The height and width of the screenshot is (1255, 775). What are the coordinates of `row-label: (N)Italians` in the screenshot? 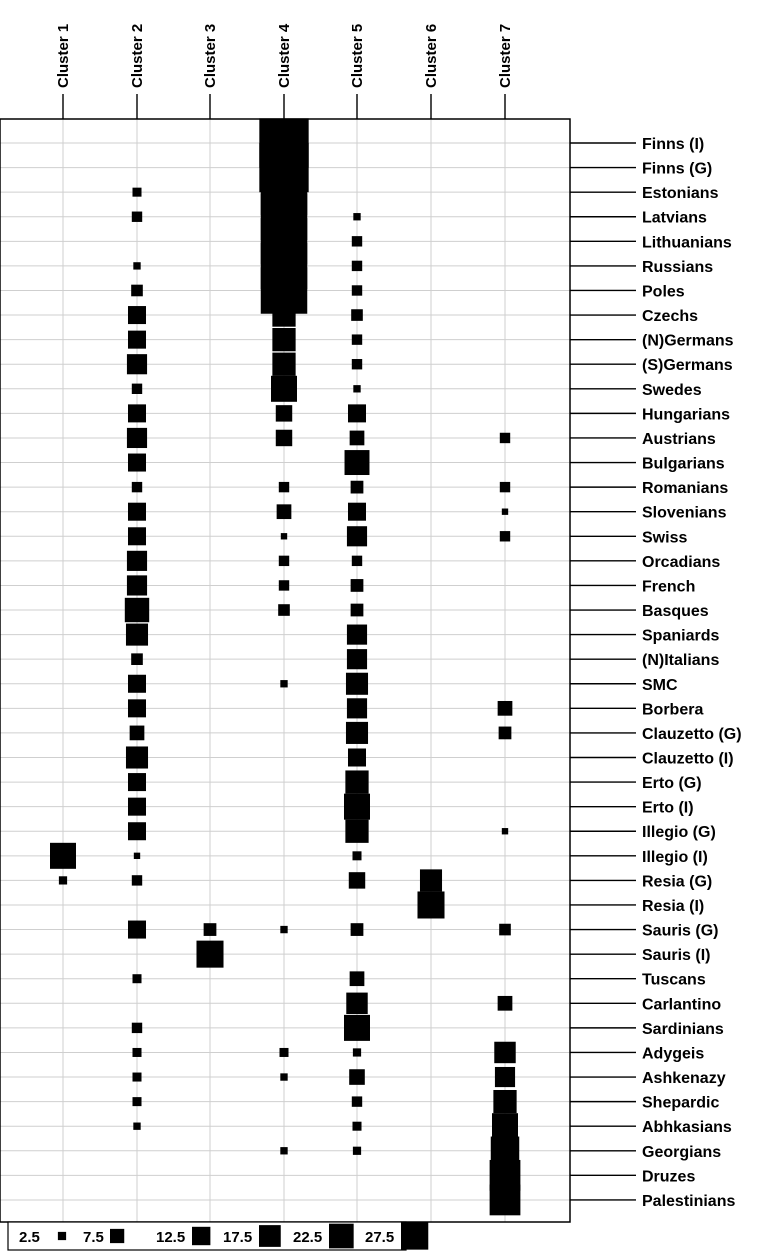 It's located at (680, 660).